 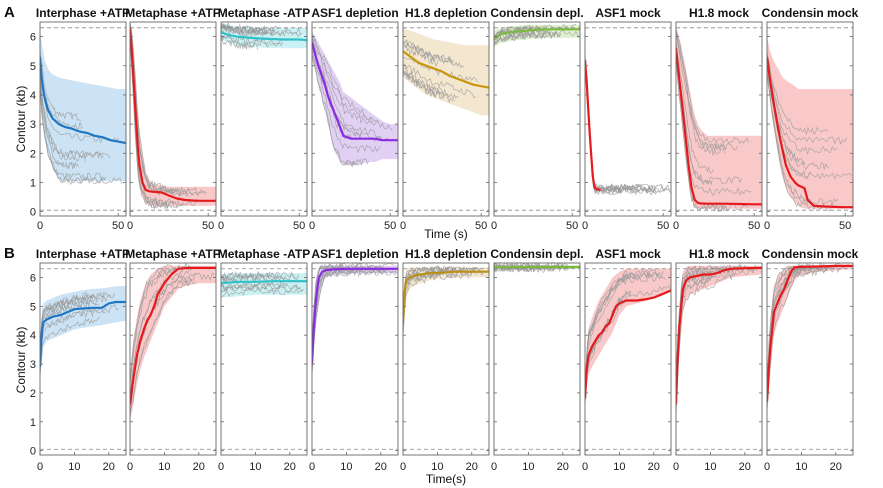 I want to click on y-tick-label: 2, so click(x=33, y=154).